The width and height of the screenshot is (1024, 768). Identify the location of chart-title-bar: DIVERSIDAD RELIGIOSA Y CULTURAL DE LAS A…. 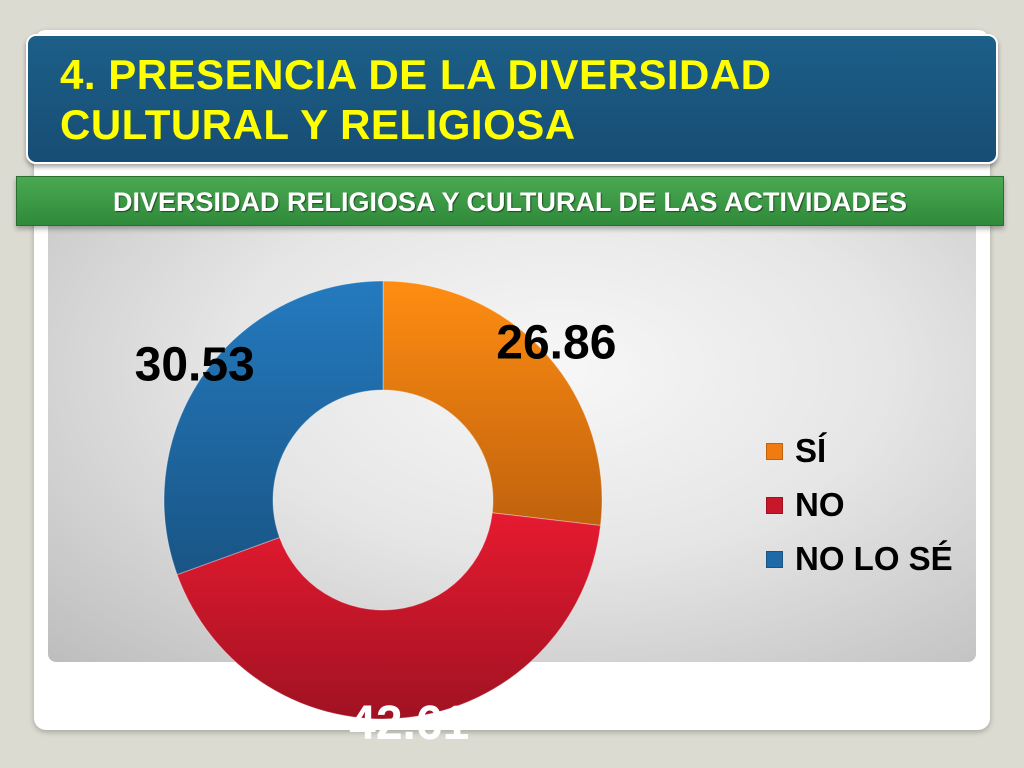
(510, 201).